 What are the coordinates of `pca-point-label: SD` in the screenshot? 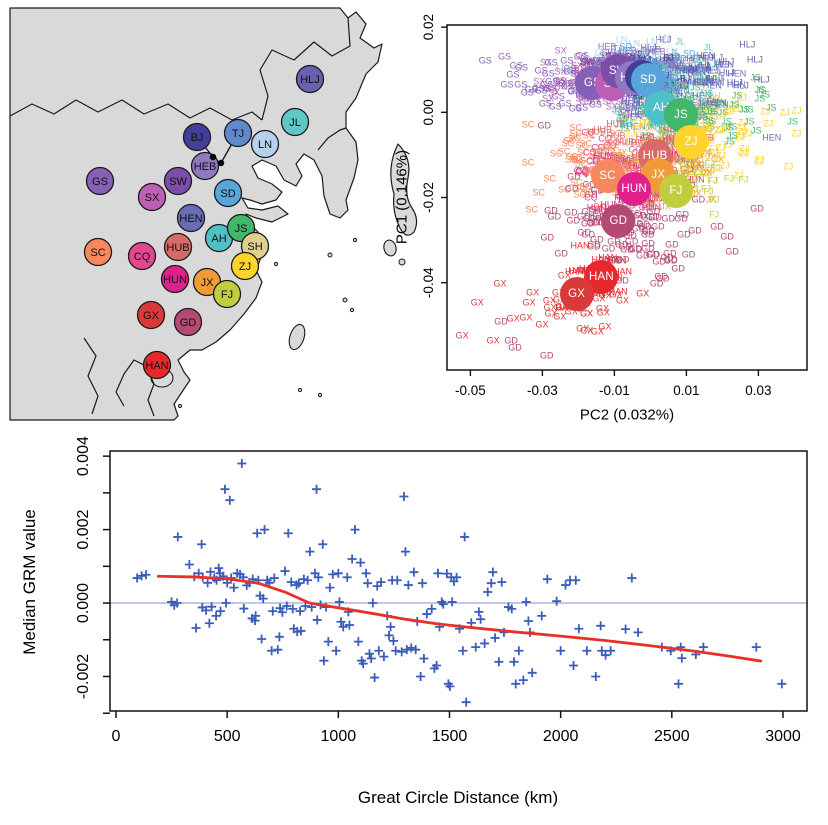 It's located at (674, 56).